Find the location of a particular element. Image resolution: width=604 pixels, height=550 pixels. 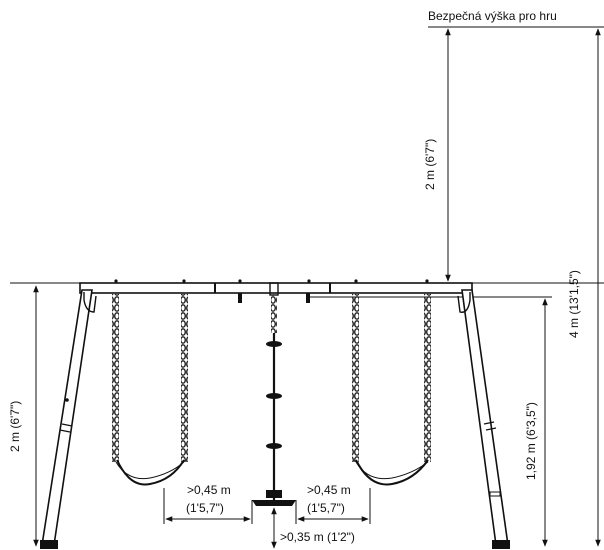

left-frame-legs is located at coordinates (68, 419).